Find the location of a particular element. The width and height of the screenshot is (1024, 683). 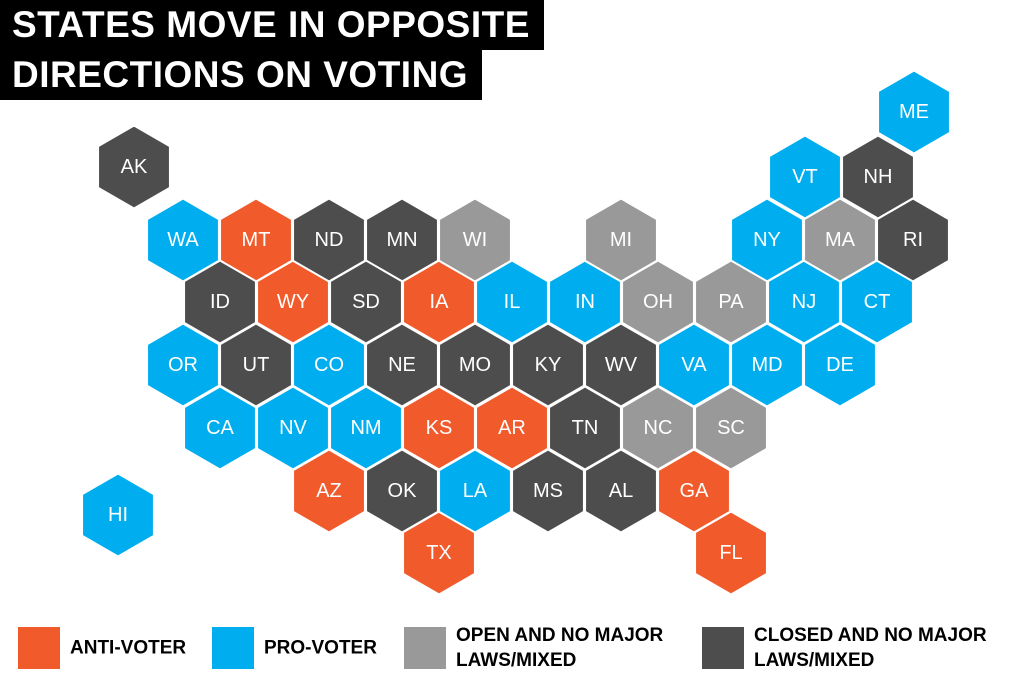

legend-label: OPEN AND NO MAJOR is located at coordinates (560, 635).